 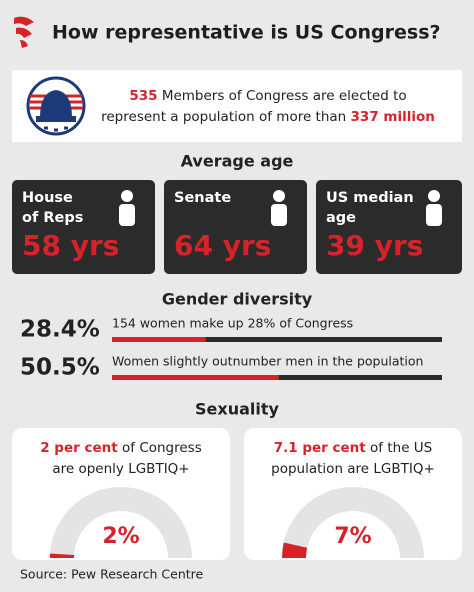 I want to click on age-value: 58 yrs, so click(x=70, y=245).